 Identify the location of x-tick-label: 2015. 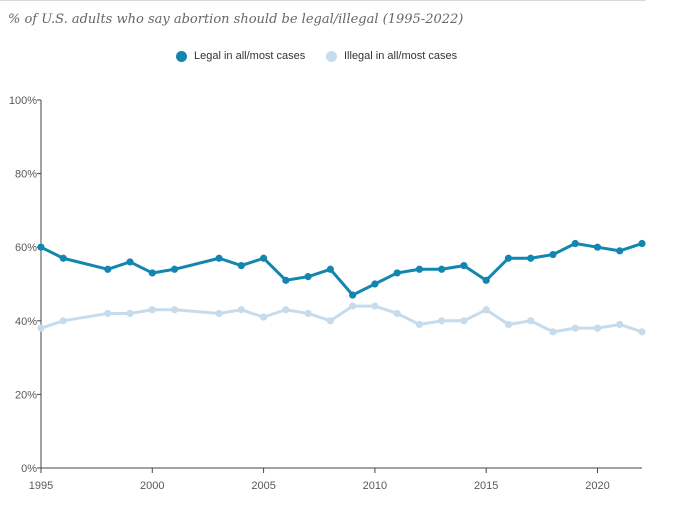
(486, 486).